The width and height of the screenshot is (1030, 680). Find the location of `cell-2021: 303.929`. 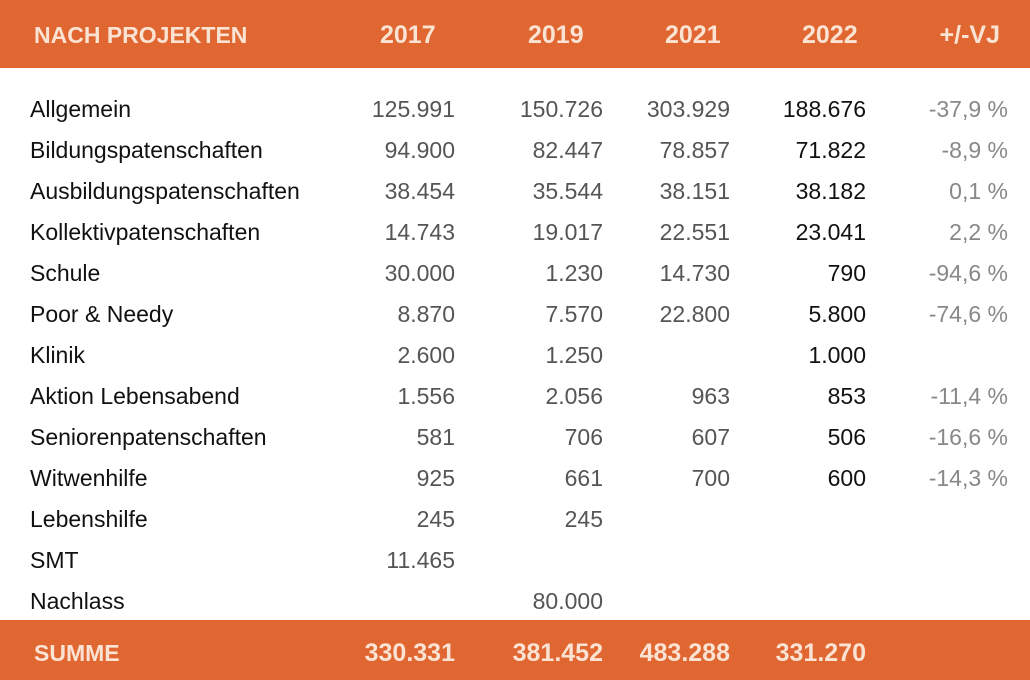

cell-2021: 303.929 is located at coordinates (688, 109).